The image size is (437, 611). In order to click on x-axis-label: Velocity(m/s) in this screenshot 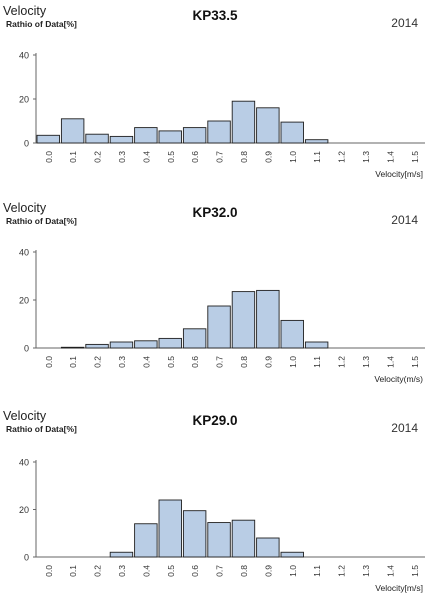, I will do `click(398, 379)`.